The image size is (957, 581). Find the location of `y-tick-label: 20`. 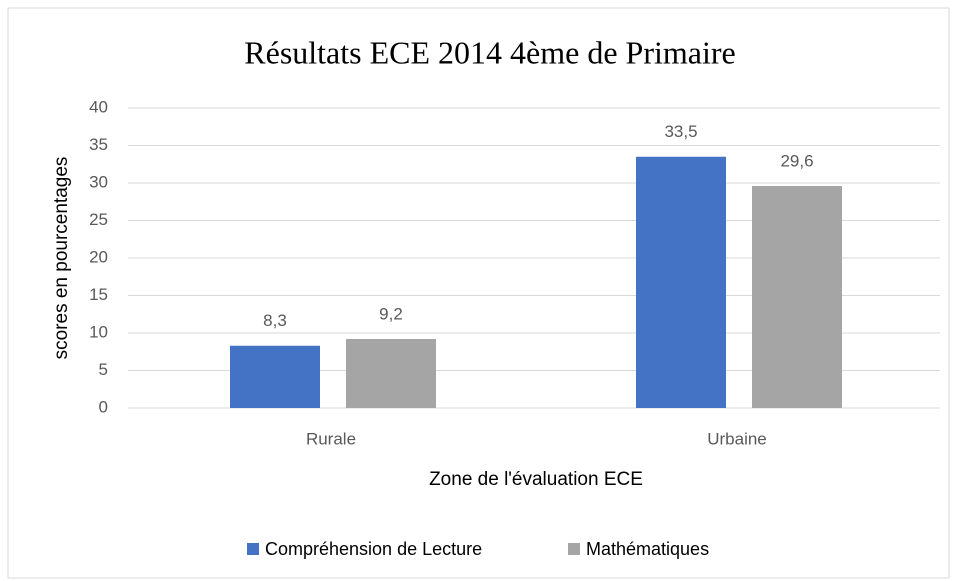

y-tick-label: 20 is located at coordinates (98, 256).